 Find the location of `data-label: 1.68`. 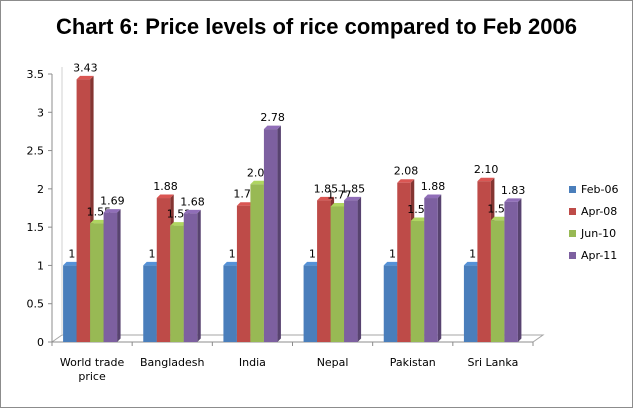

data-label: 1.68 is located at coordinates (192, 201).